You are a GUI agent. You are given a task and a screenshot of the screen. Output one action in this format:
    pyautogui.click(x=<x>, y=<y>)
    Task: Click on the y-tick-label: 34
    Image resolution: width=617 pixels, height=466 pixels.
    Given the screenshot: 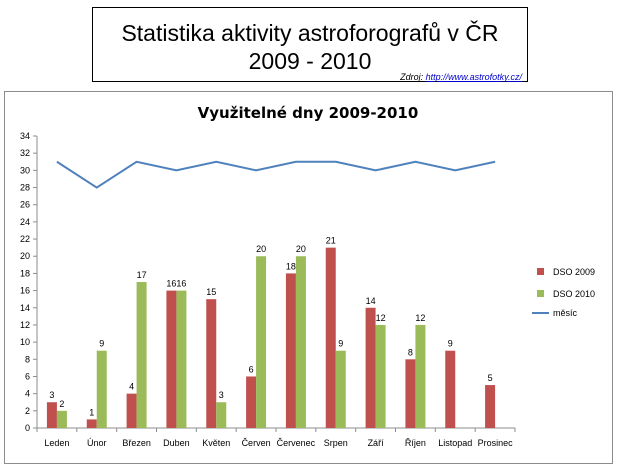 What is the action you would take?
    pyautogui.click(x=25, y=136)
    